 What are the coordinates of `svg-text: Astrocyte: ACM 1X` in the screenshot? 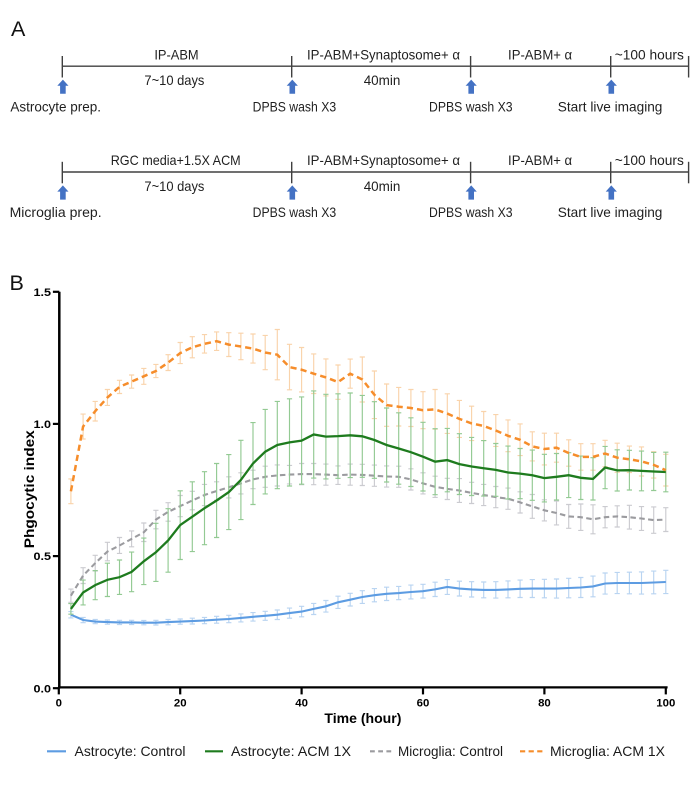 It's located at (291, 751).